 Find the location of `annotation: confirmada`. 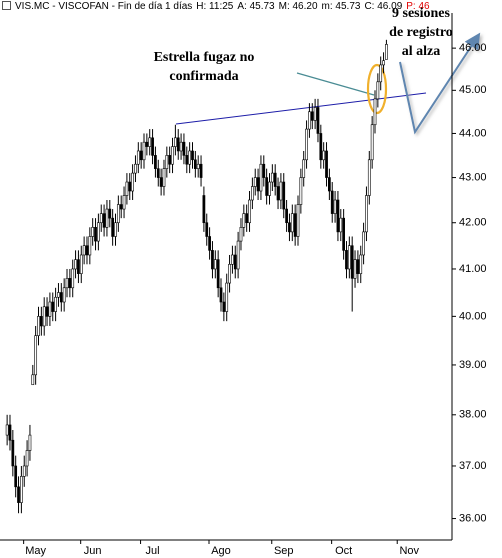

annotation: confirmada is located at coordinates (203, 76).